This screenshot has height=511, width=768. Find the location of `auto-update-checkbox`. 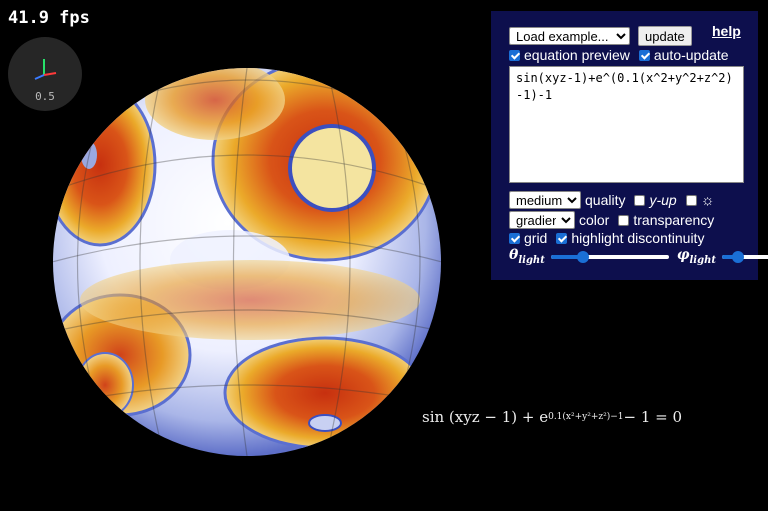

auto-update-checkbox is located at coordinates (644, 55).